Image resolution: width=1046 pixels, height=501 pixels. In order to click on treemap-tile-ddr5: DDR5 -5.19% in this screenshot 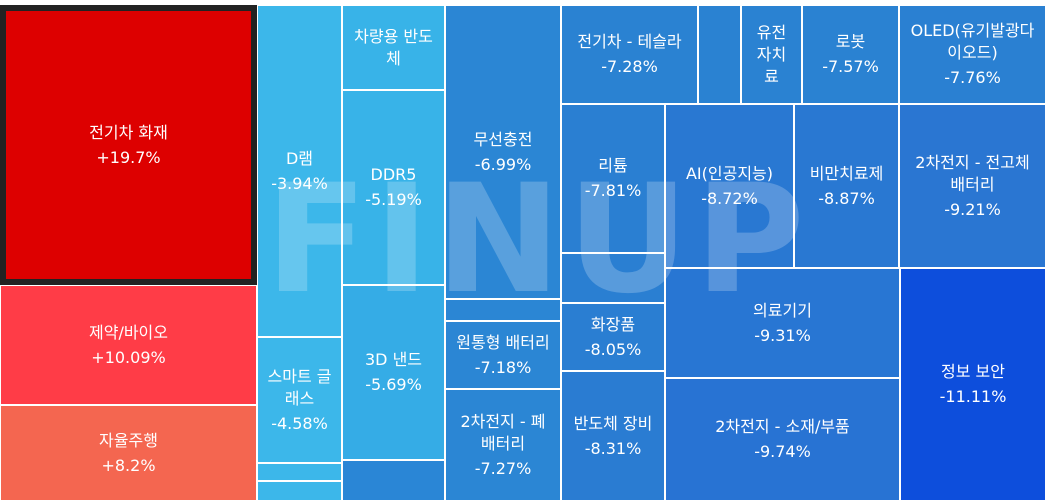, I will do `click(393, 187)`.